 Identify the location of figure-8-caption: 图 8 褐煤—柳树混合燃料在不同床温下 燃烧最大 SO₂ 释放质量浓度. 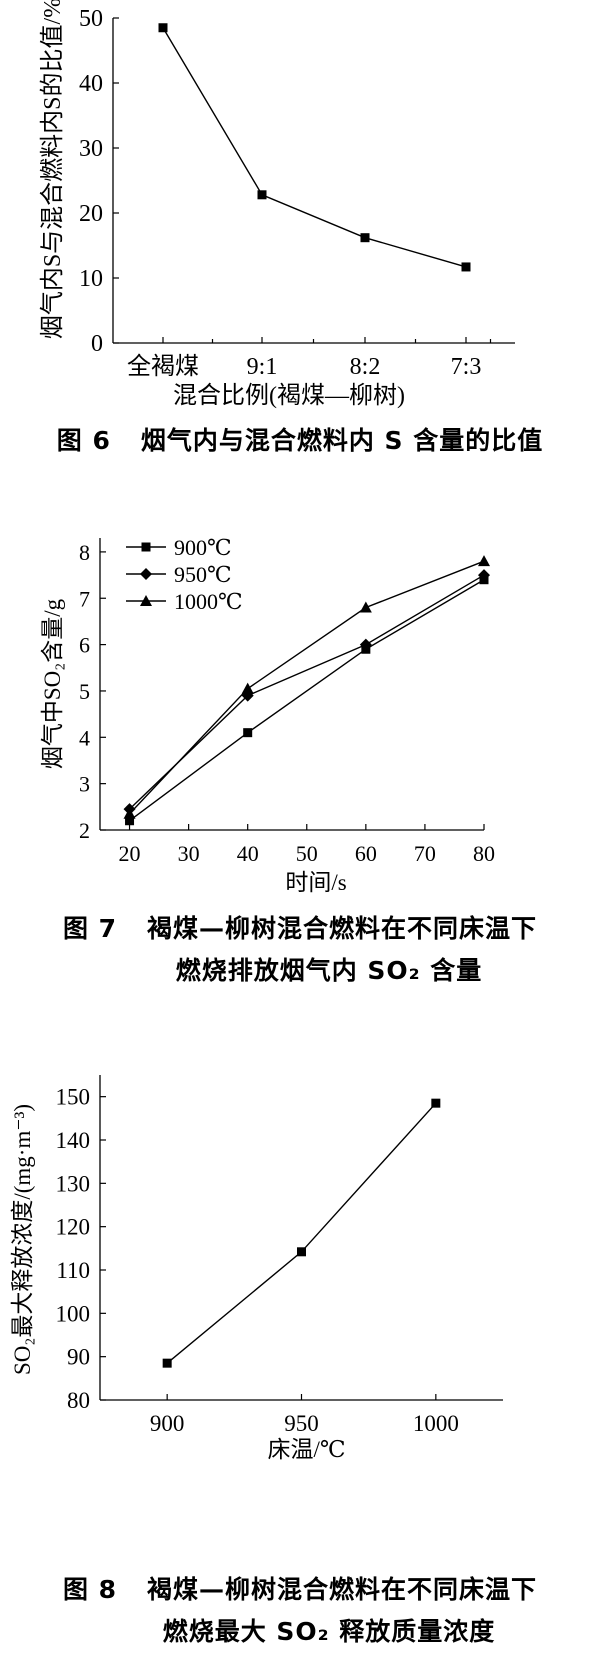
(300, 1611).